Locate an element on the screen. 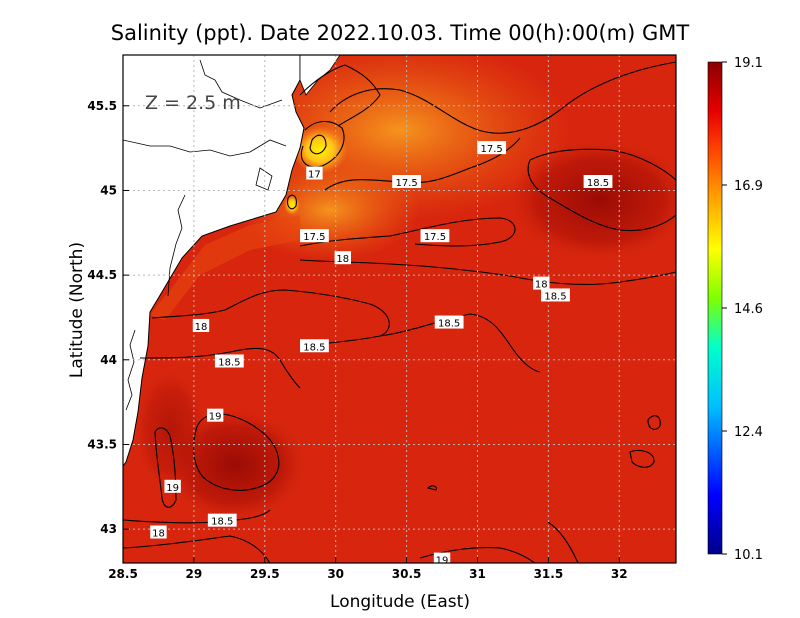 This screenshot has width=800, height=618. x-tick-label: 31.5 is located at coordinates (549, 574).